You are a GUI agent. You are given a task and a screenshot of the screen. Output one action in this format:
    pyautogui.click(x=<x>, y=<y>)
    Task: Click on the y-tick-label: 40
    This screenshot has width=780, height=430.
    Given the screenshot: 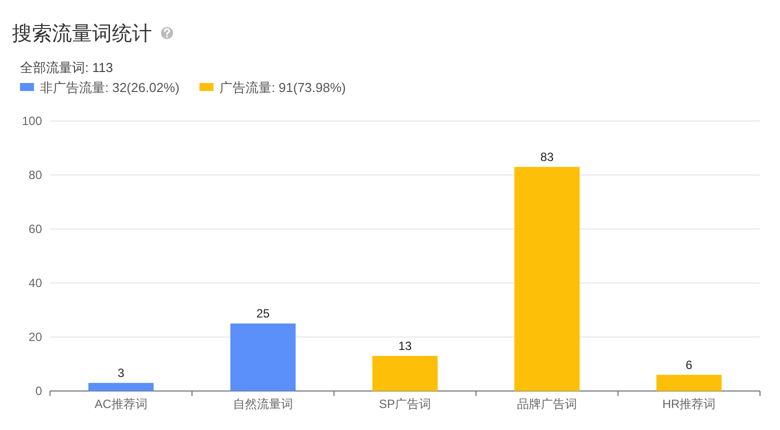 What is the action you would take?
    pyautogui.click(x=35, y=283)
    